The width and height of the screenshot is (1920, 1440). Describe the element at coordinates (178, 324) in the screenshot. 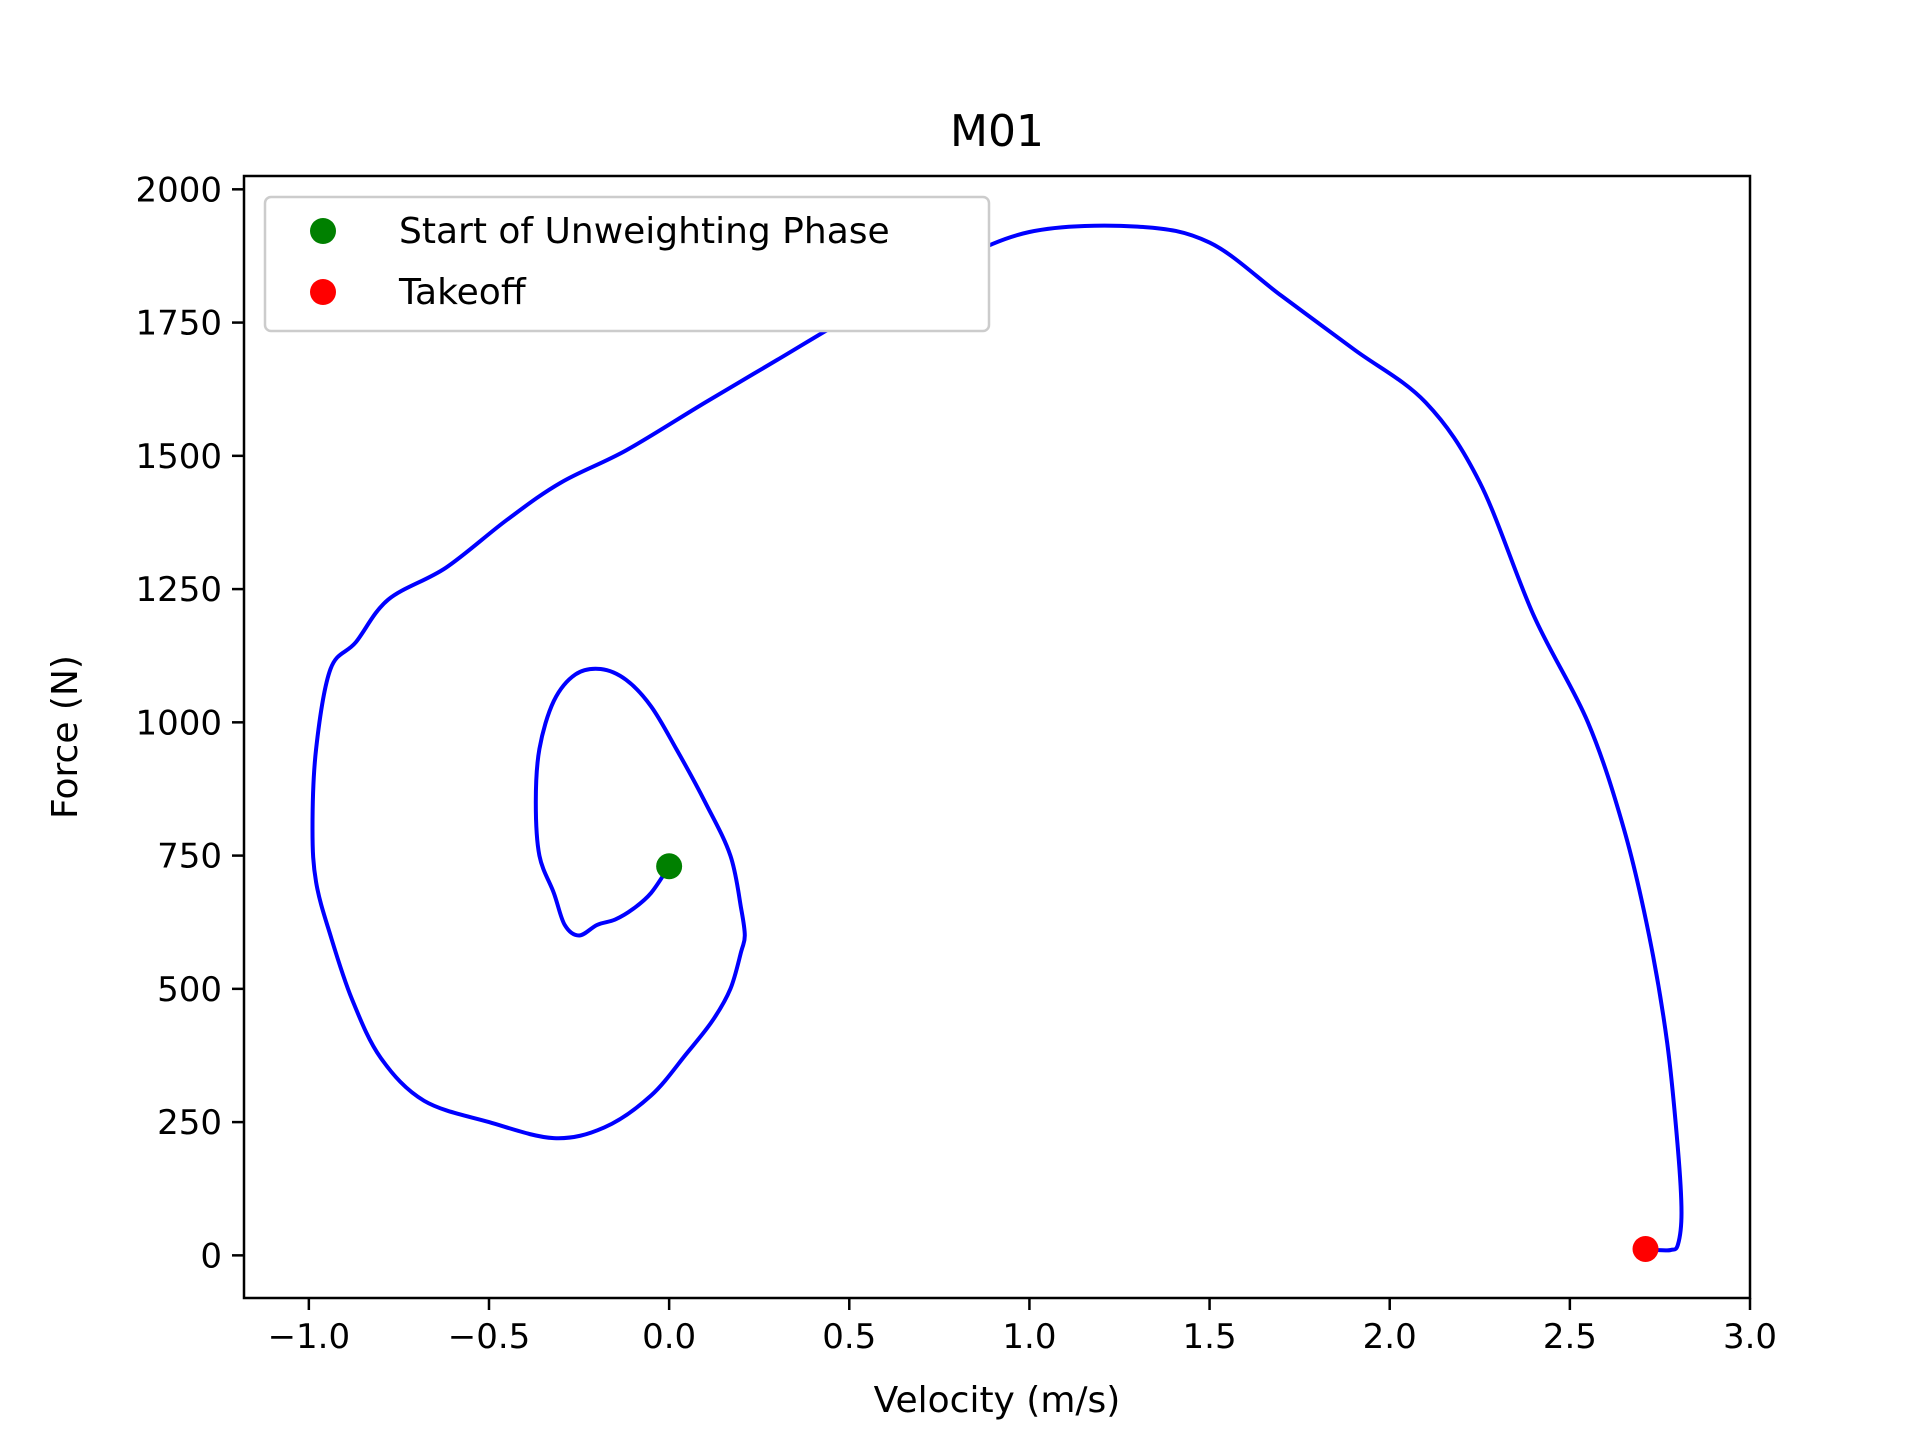

I see `y-tick-label: 1750` at that location.